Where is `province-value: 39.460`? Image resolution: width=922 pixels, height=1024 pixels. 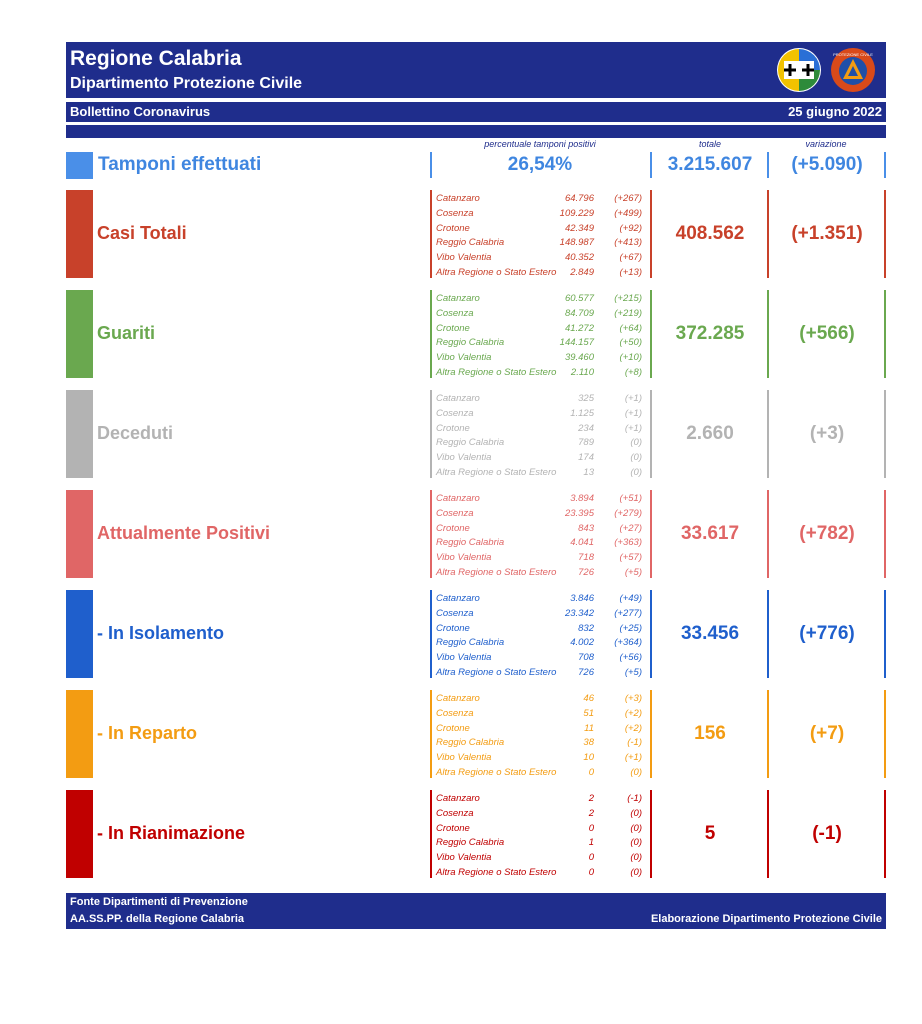 province-value: 39.460 is located at coordinates (579, 358).